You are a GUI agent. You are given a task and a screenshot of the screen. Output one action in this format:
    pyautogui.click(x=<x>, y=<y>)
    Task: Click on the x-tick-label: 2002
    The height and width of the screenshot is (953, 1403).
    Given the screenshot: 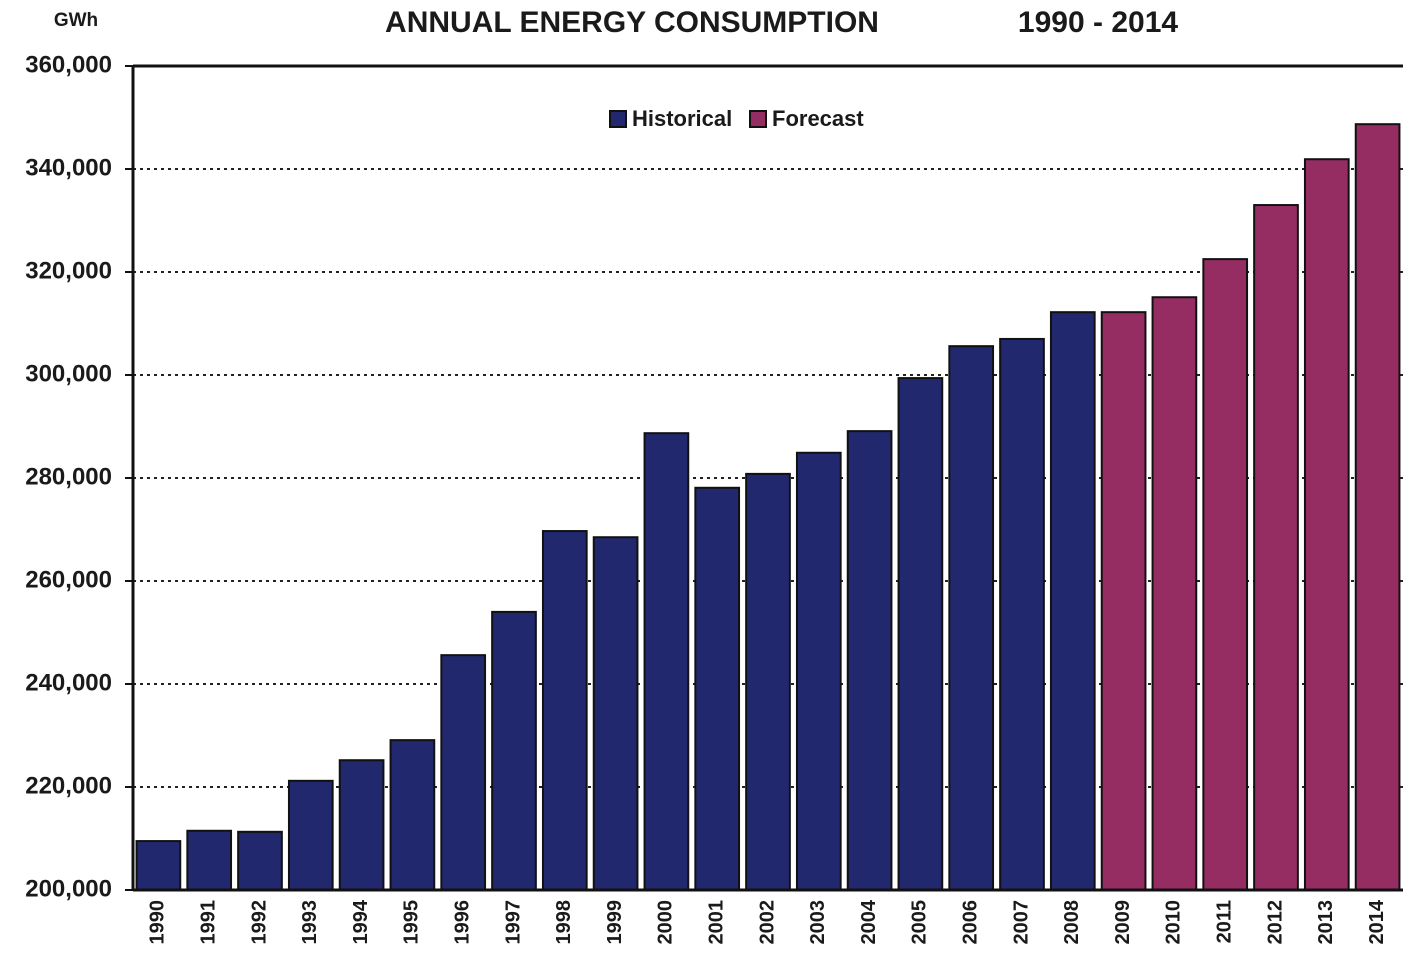 What is the action you would take?
    pyautogui.click(x=767, y=922)
    